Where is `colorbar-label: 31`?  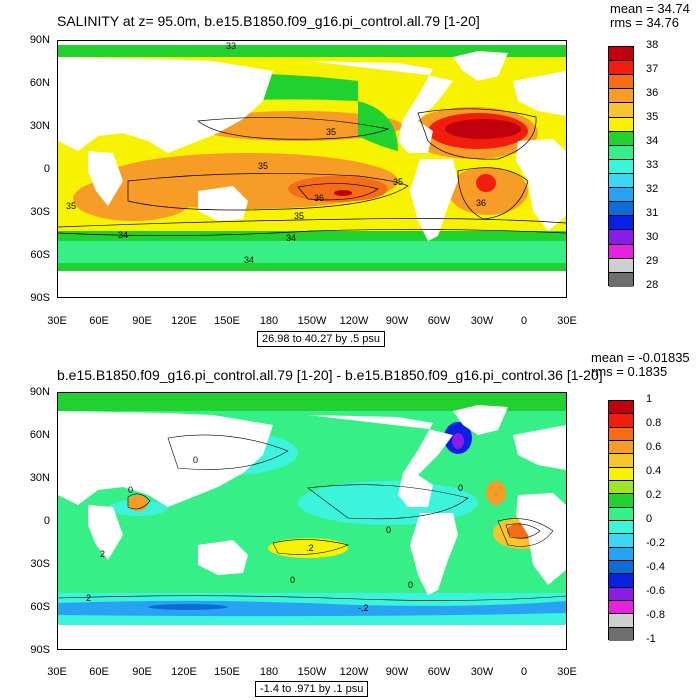
colorbar-label: 31 is located at coordinates (652, 213).